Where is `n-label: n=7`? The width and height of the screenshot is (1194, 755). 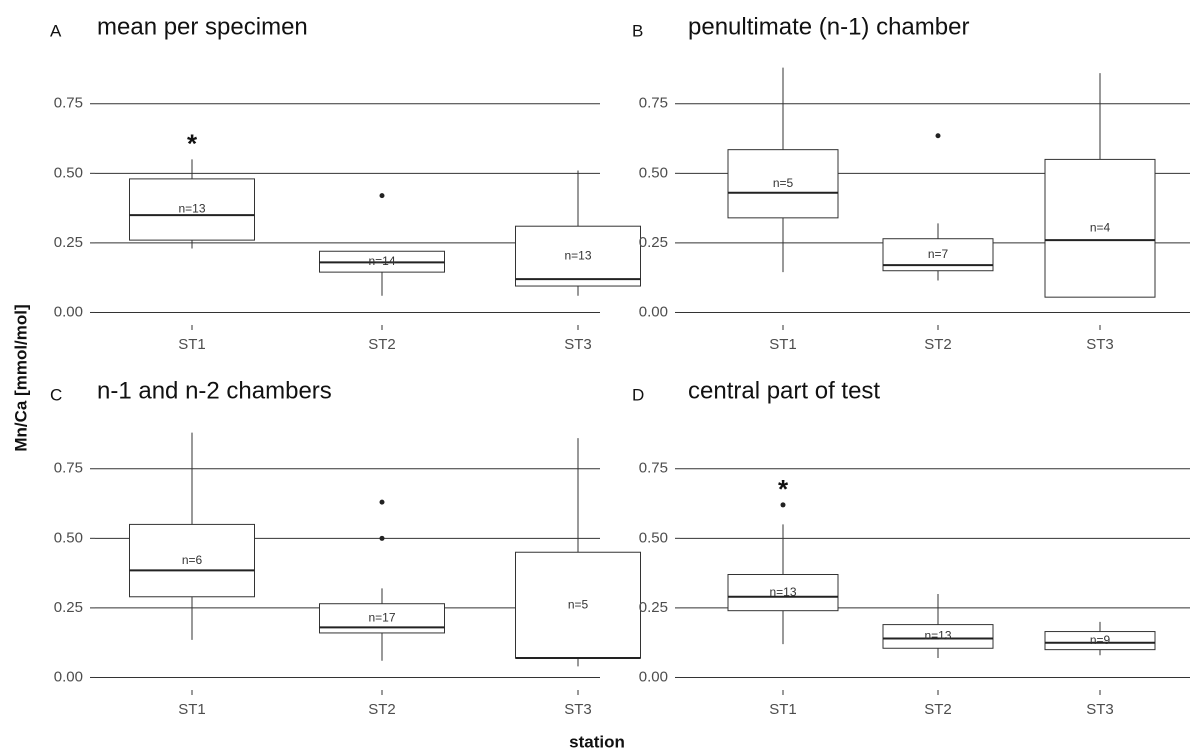 n-label: n=7 is located at coordinates (938, 254).